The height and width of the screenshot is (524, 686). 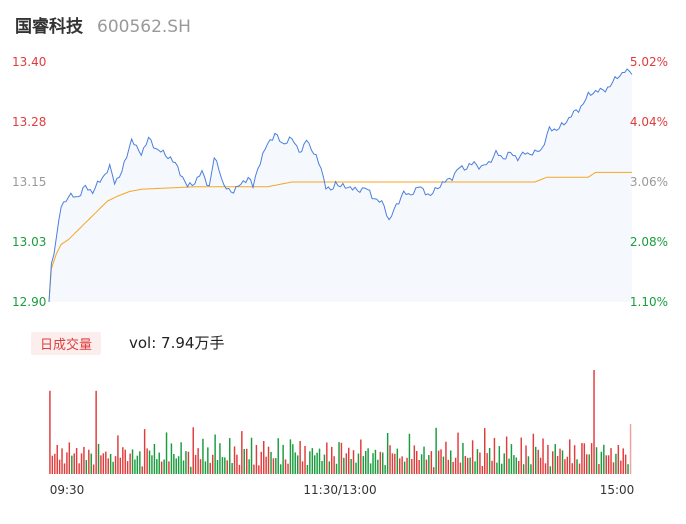 I want to click on y-left-tick: 13.28, so click(x=29, y=122).